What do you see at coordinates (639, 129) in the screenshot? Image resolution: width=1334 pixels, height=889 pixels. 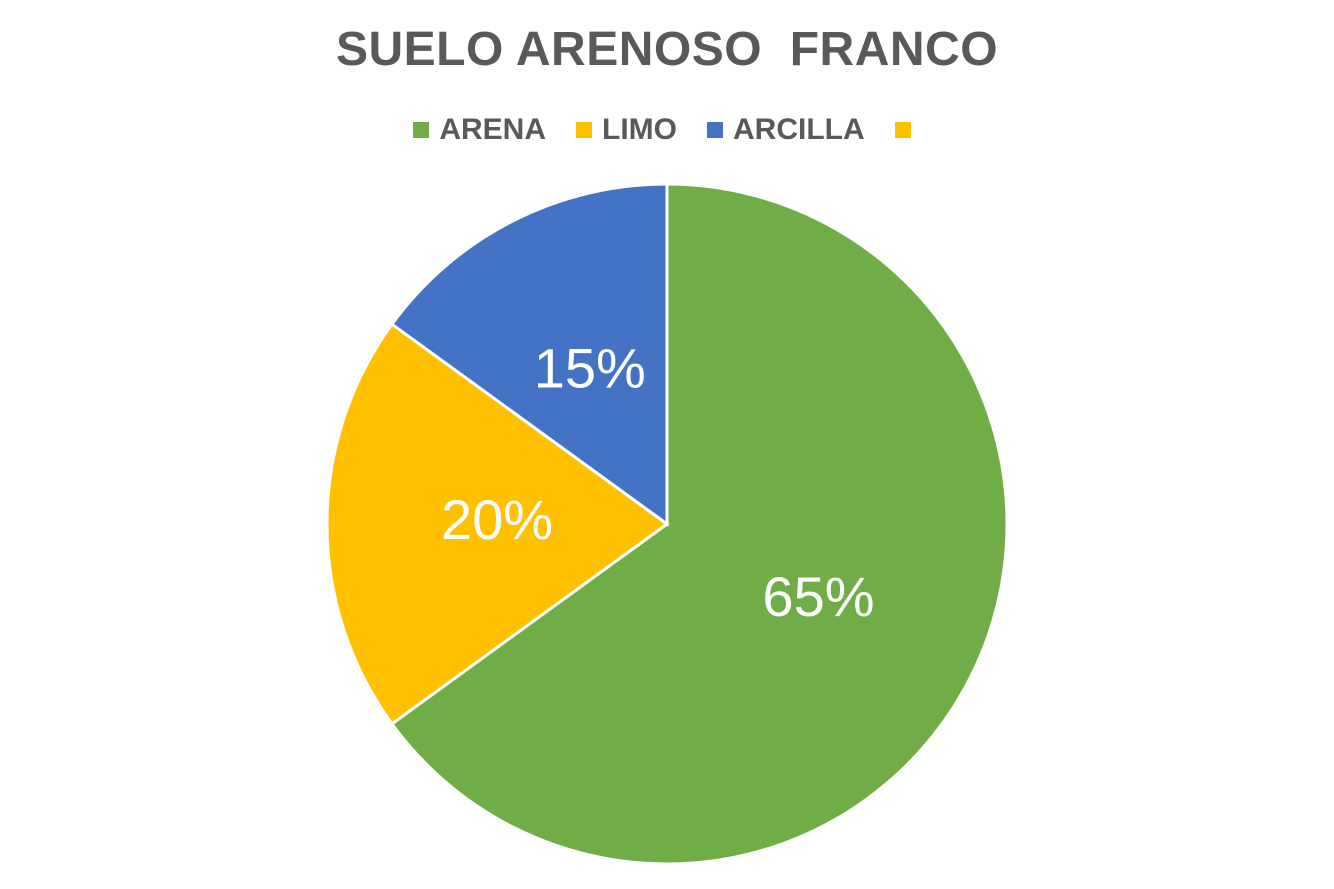 I see `legend-label: LIMO` at bounding box center [639, 129].